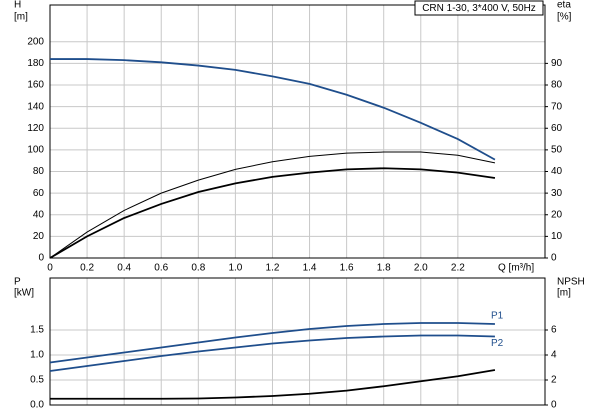  What do you see at coordinates (564, 5) in the screenshot?
I see `y2-axis-label: eta` at bounding box center [564, 5].